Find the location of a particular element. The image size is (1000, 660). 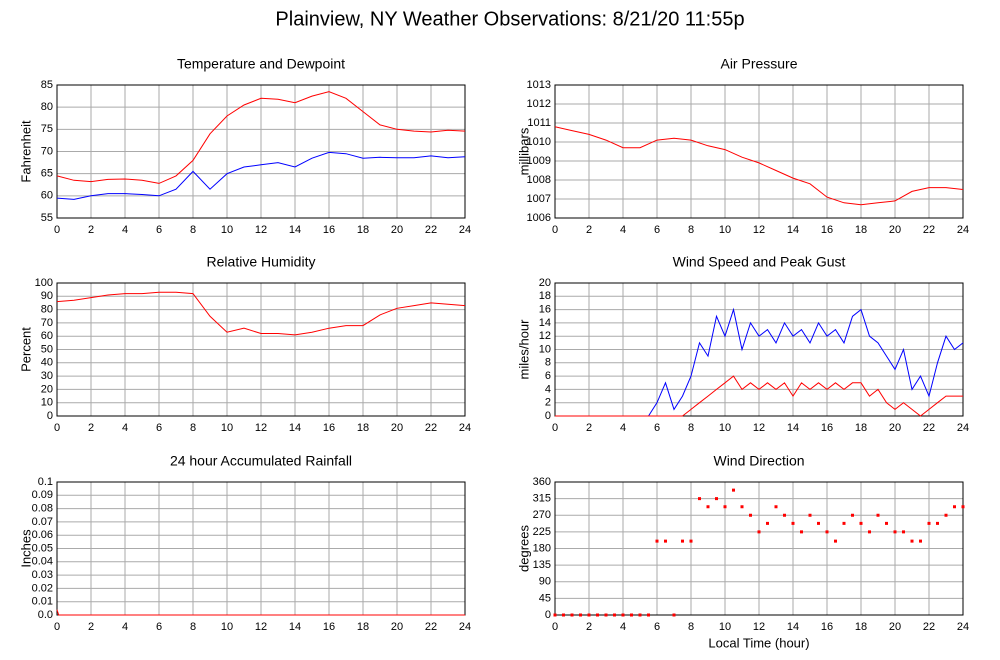

y-tick-label: 100 is located at coordinates (44, 283).